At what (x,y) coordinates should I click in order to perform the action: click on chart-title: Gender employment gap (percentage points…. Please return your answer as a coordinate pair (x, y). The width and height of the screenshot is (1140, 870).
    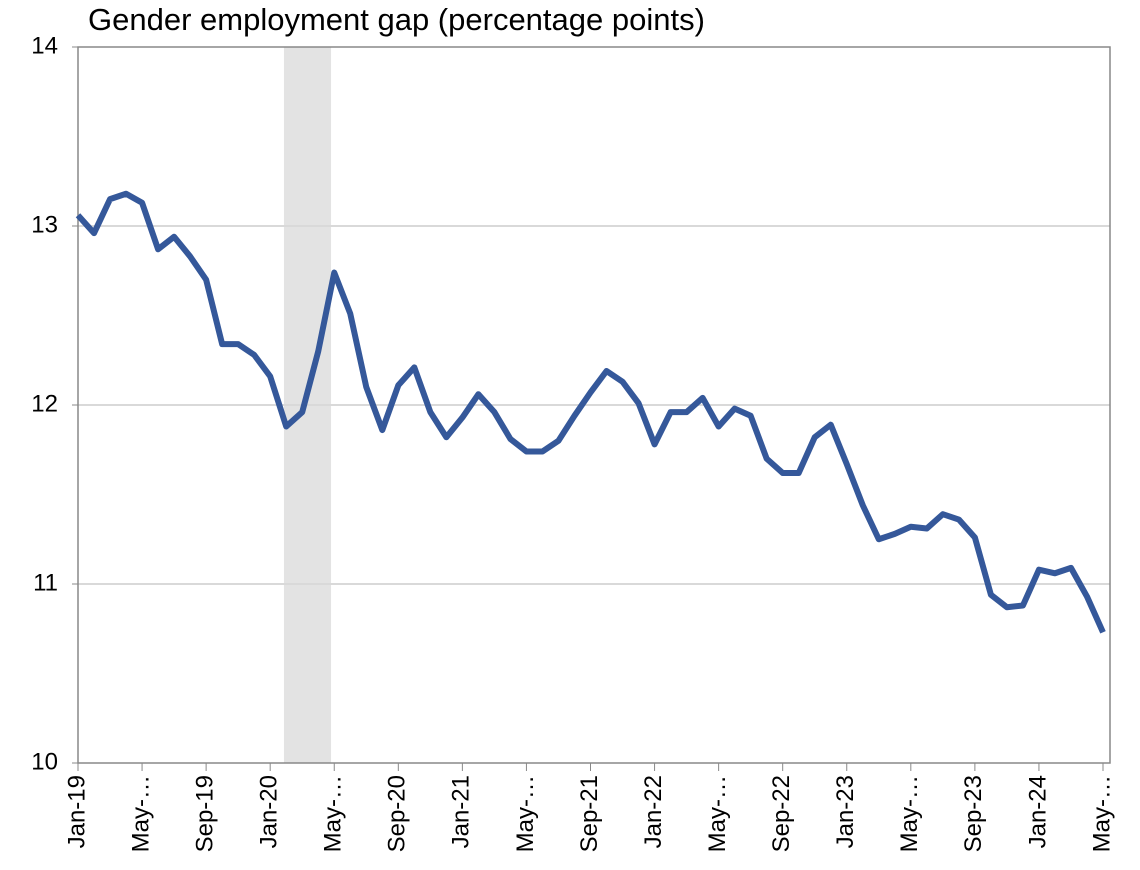
    Looking at the image, I should click on (396, 19).